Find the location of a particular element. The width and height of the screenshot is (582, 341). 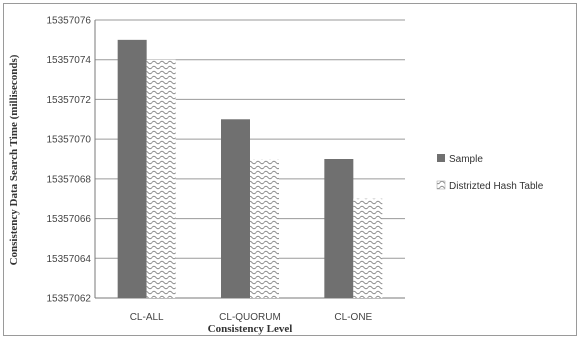

bar-dht-cl-one is located at coordinates (368, 248).